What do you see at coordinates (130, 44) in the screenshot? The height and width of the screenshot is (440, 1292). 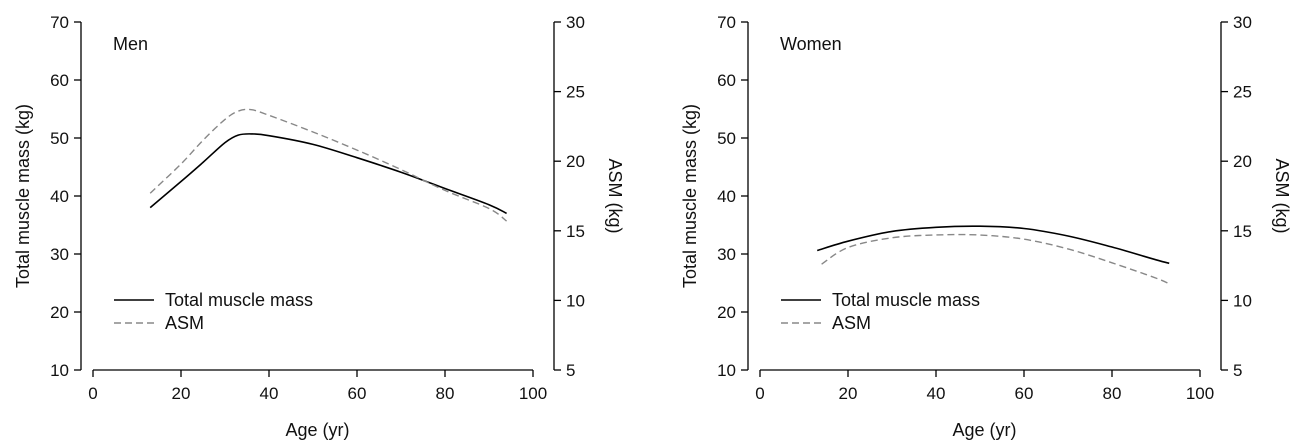 I see `panel-title: Men` at bounding box center [130, 44].